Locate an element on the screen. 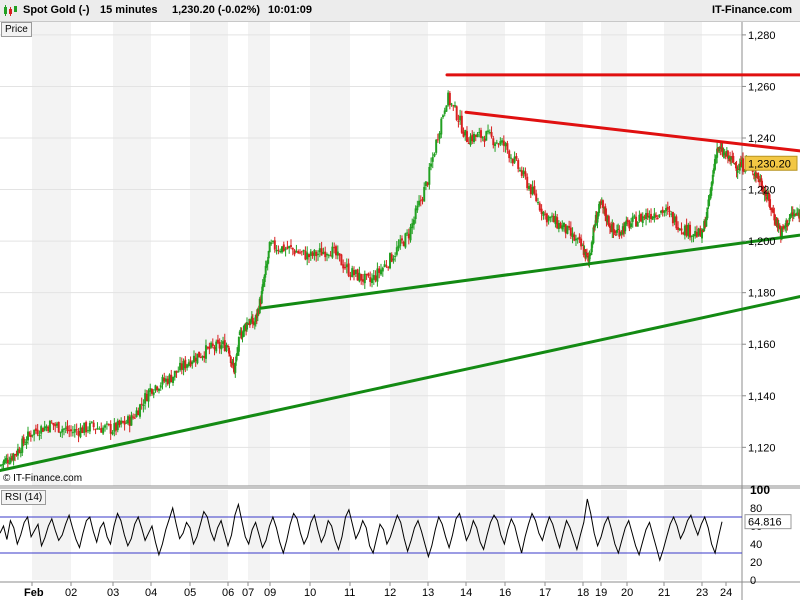 The width and height of the screenshot is (800, 600). x-tick-label: 05 is located at coordinates (190, 593).